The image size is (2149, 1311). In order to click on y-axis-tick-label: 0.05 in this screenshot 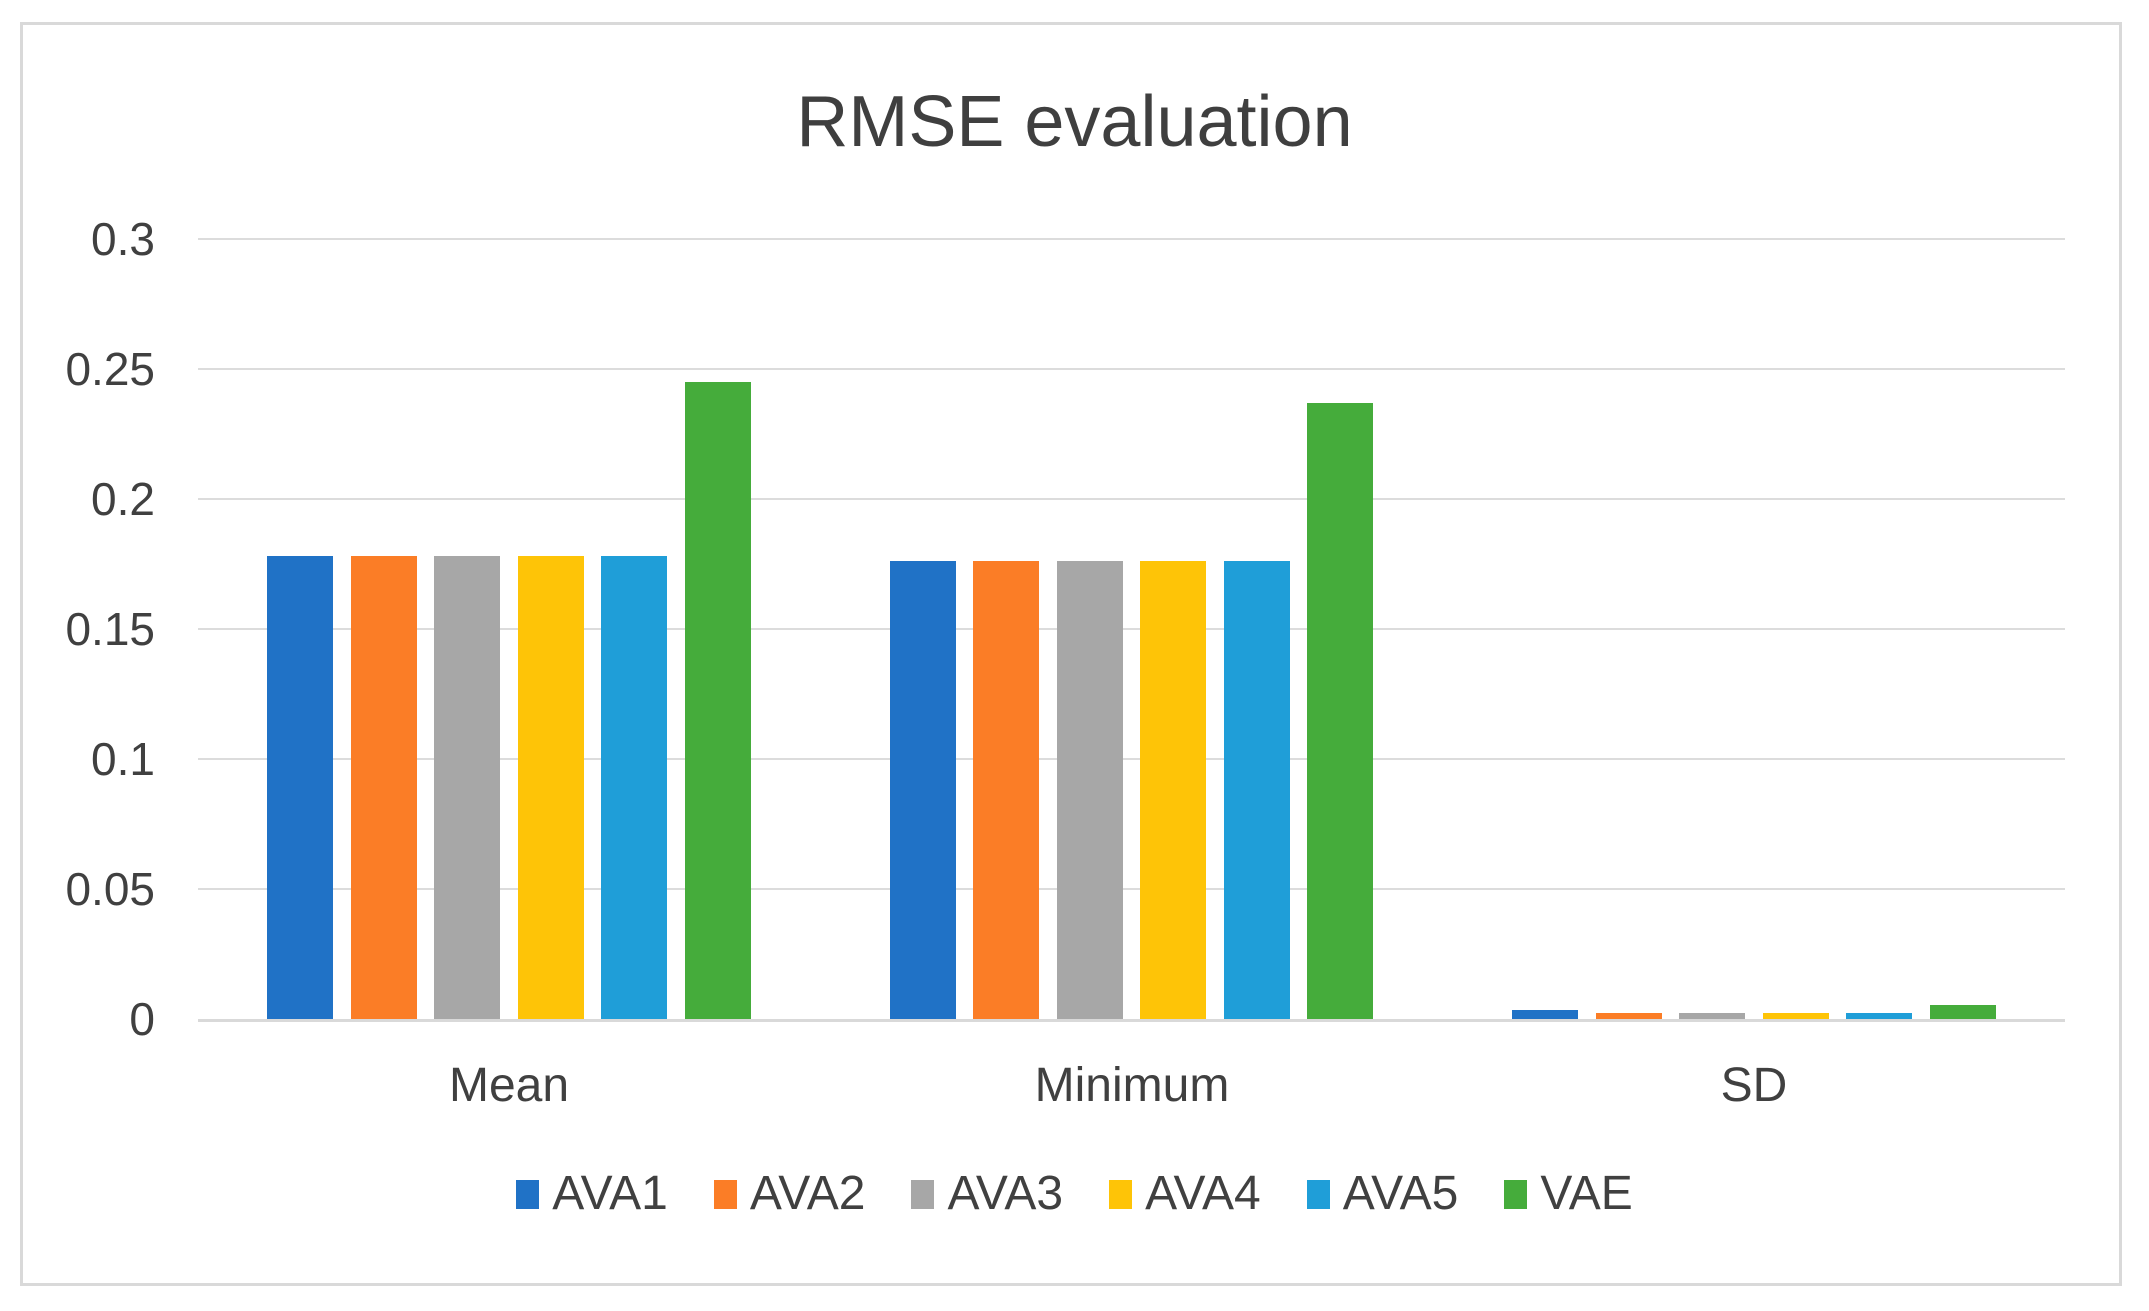, I will do `click(110, 889)`.